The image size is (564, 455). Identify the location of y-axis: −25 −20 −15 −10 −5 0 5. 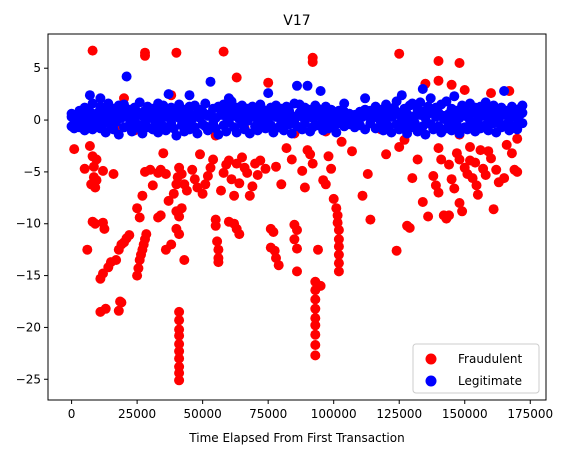
(32, 223).